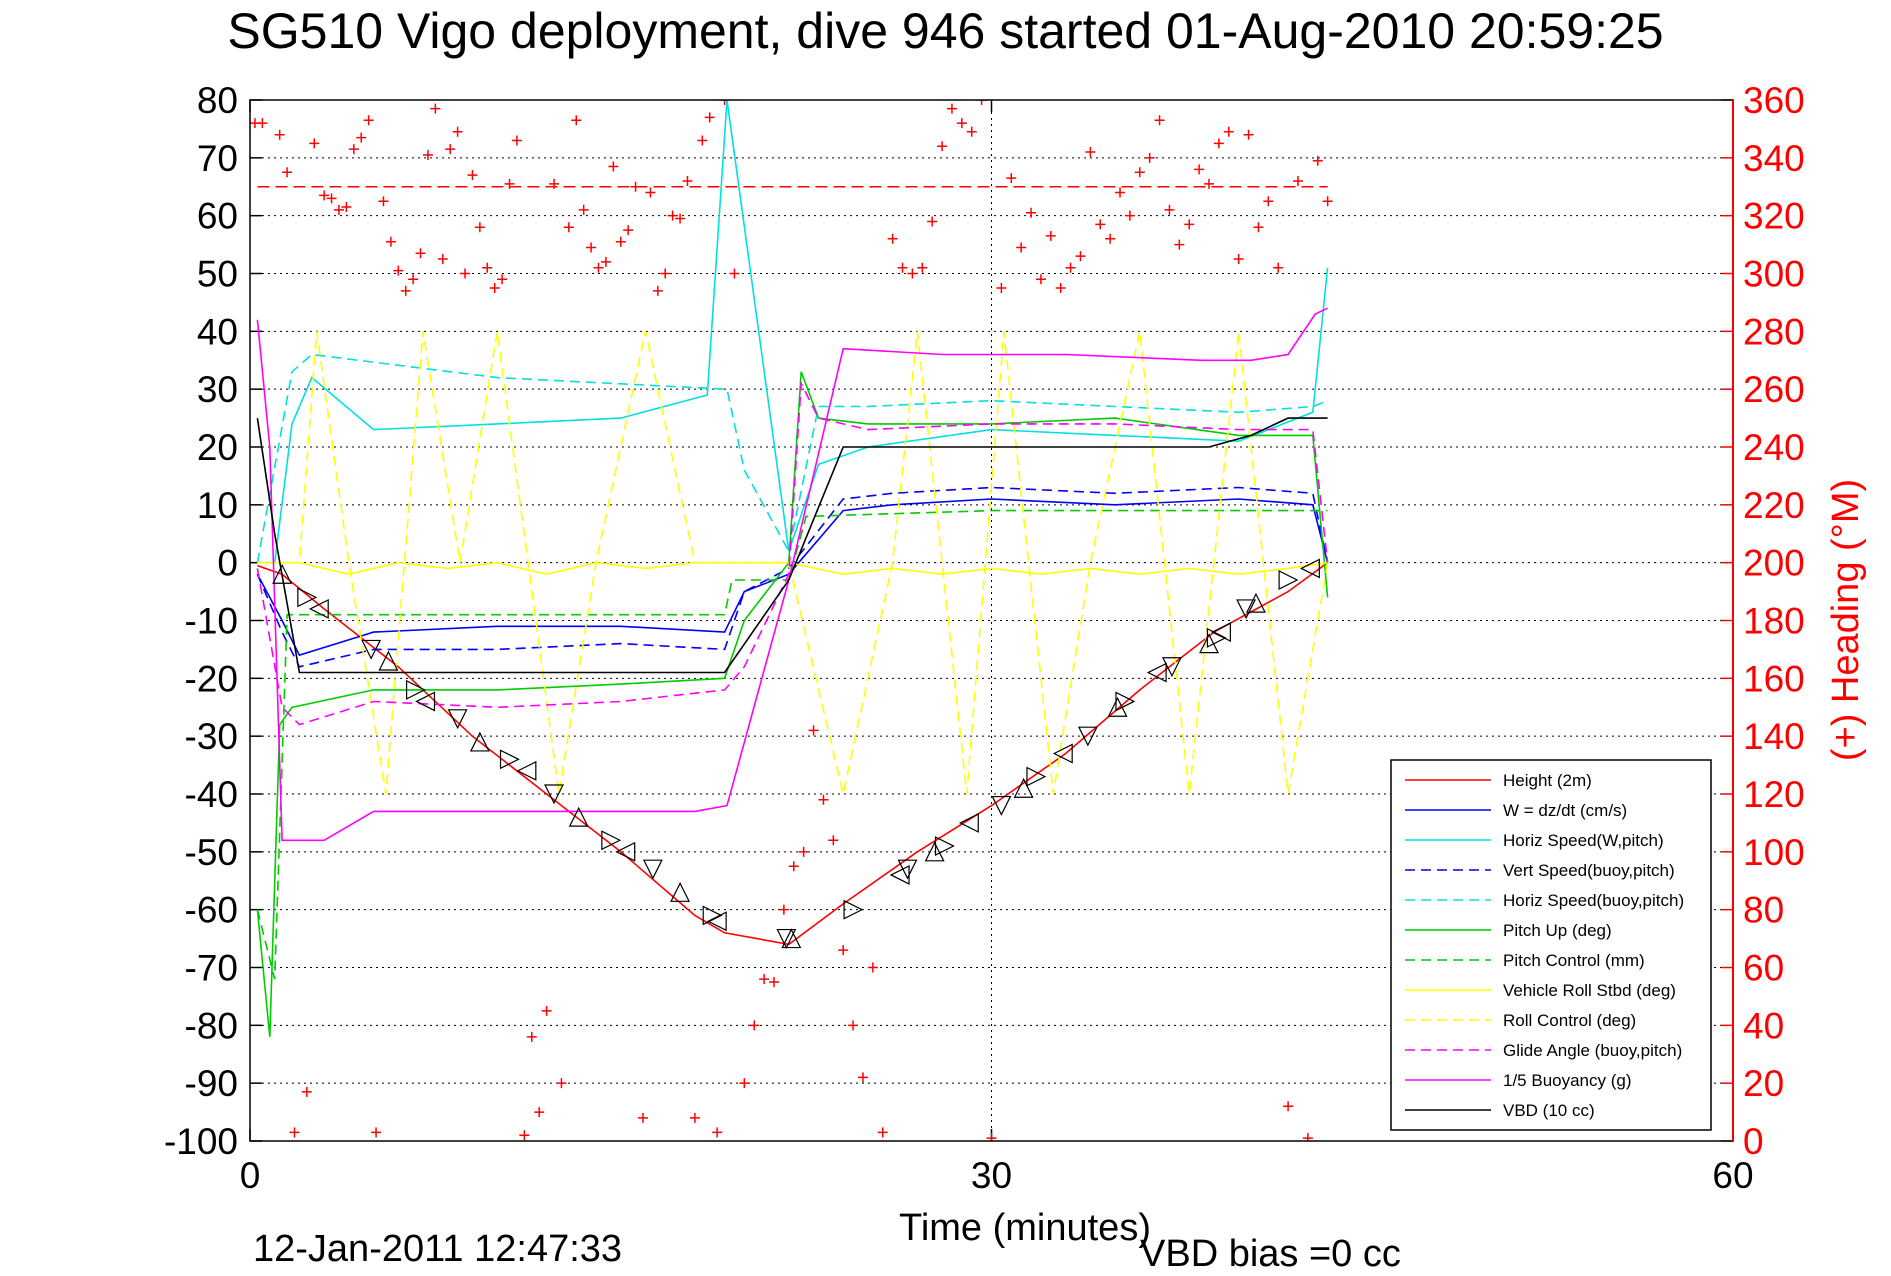 The height and width of the screenshot is (1276, 1891). What do you see at coordinates (1774, 216) in the screenshot?
I see `y2-tick-label: 320` at bounding box center [1774, 216].